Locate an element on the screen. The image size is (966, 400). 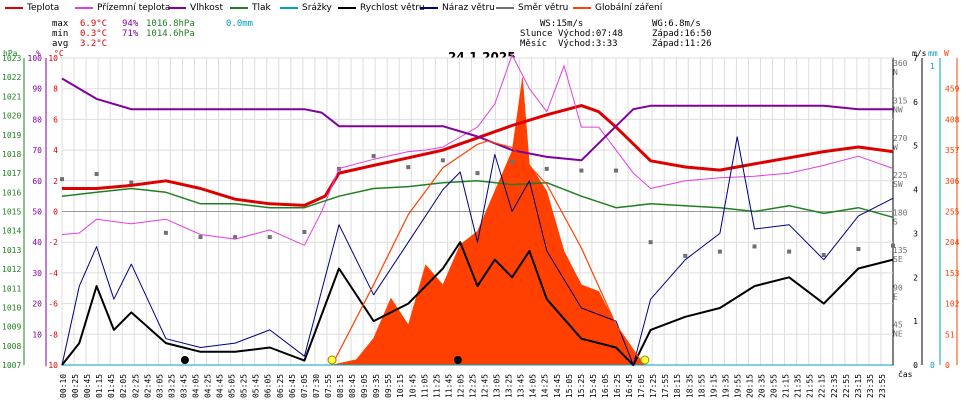
time-tick: 00:10 is located at coordinates (63, 386).